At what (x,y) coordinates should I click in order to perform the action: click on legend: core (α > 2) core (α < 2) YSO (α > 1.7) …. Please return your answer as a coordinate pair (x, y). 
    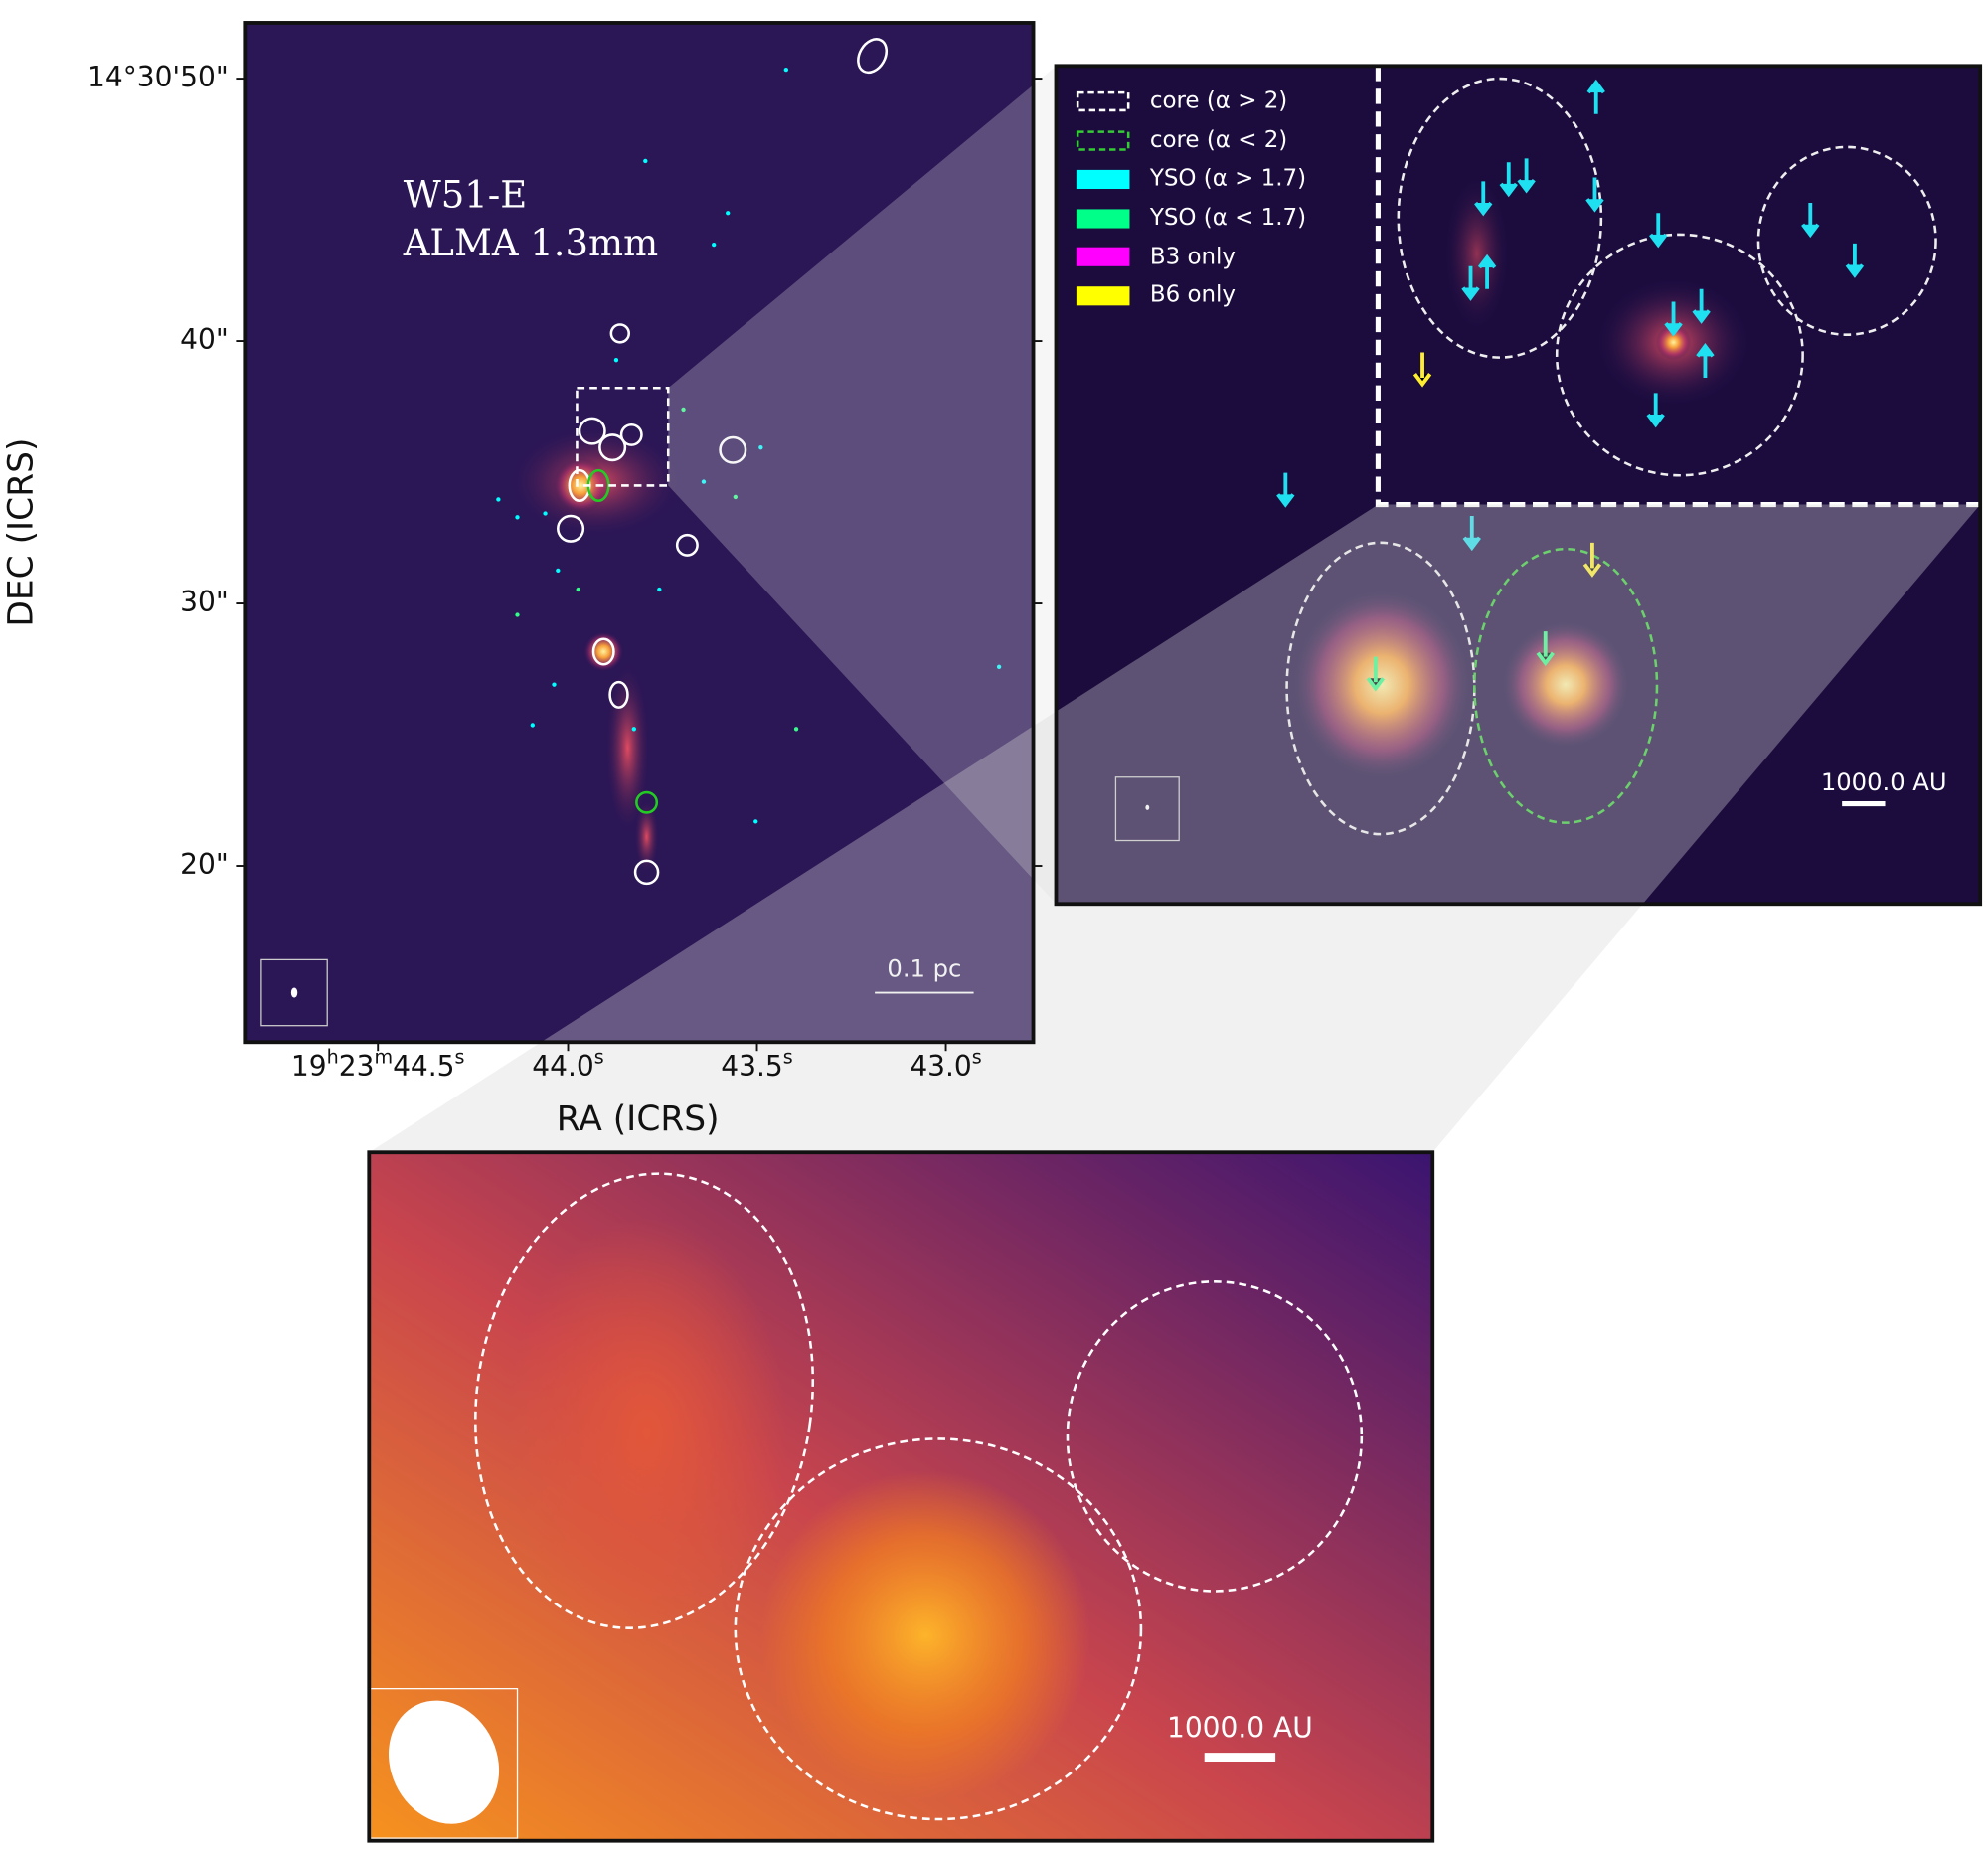
    Looking at the image, I should click on (1191, 198).